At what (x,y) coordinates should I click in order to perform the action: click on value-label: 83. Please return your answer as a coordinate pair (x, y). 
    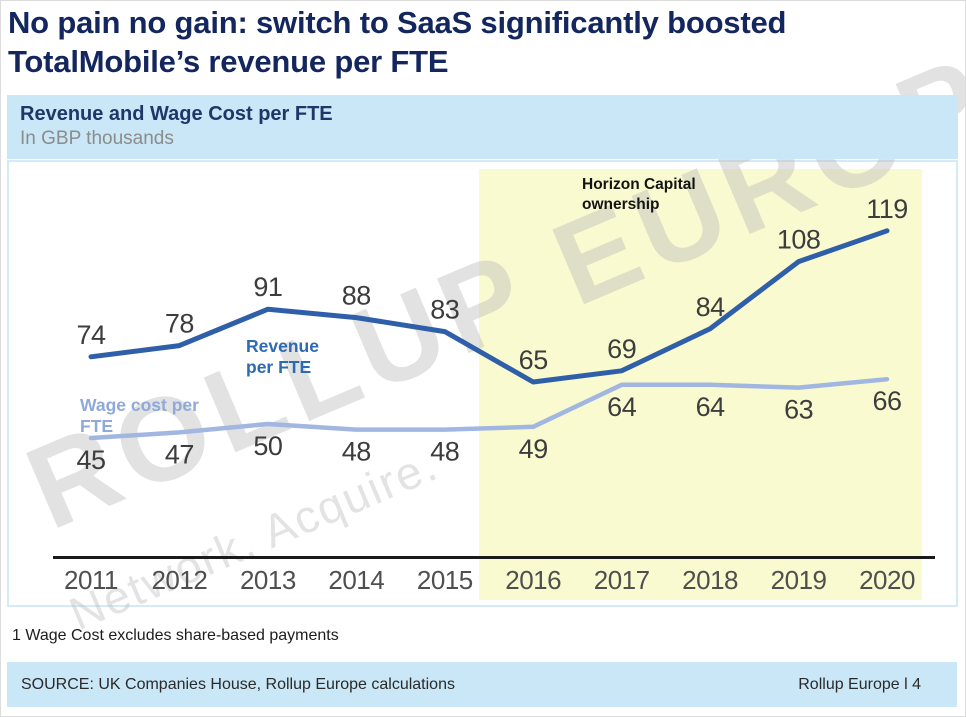
    Looking at the image, I should click on (444, 310).